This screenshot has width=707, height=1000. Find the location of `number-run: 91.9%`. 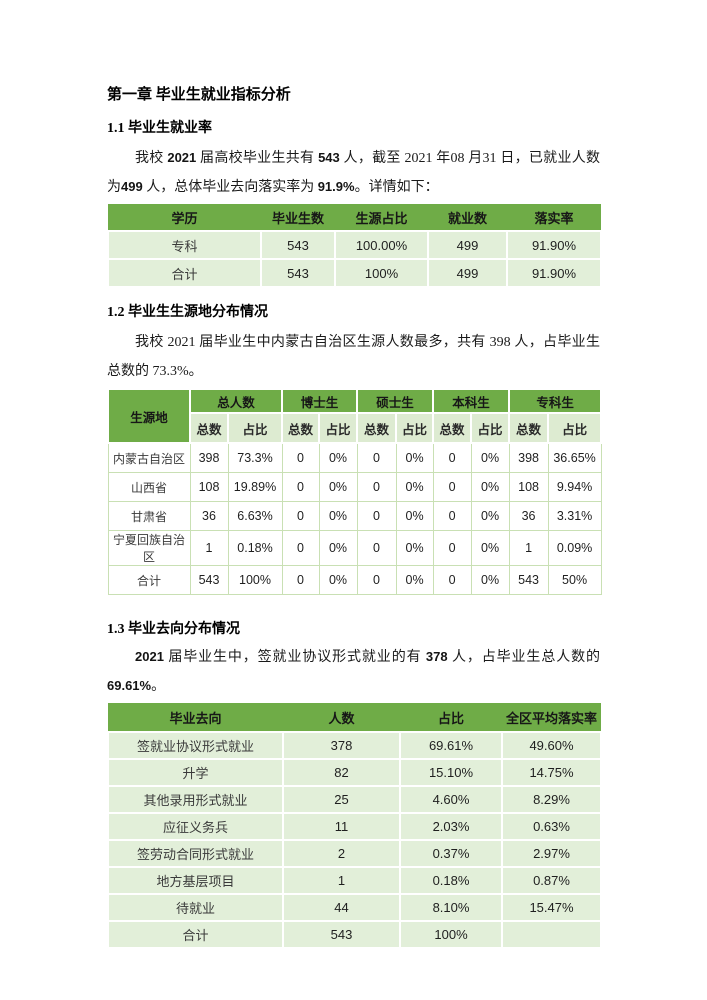

number-run: 91.9% is located at coordinates (336, 186).